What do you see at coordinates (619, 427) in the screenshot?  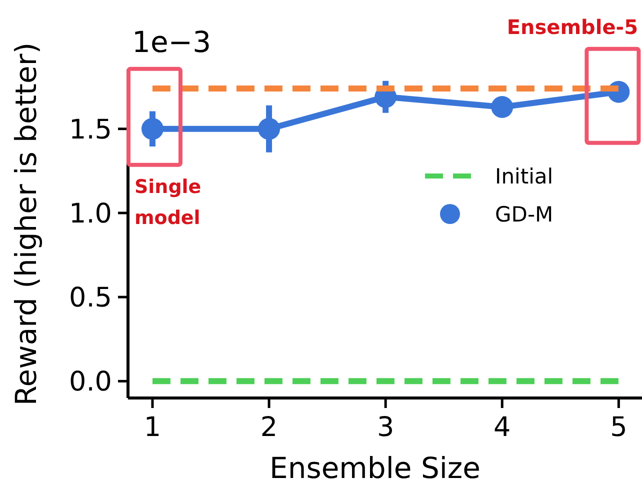 I see `x-tick-label: 5` at bounding box center [619, 427].